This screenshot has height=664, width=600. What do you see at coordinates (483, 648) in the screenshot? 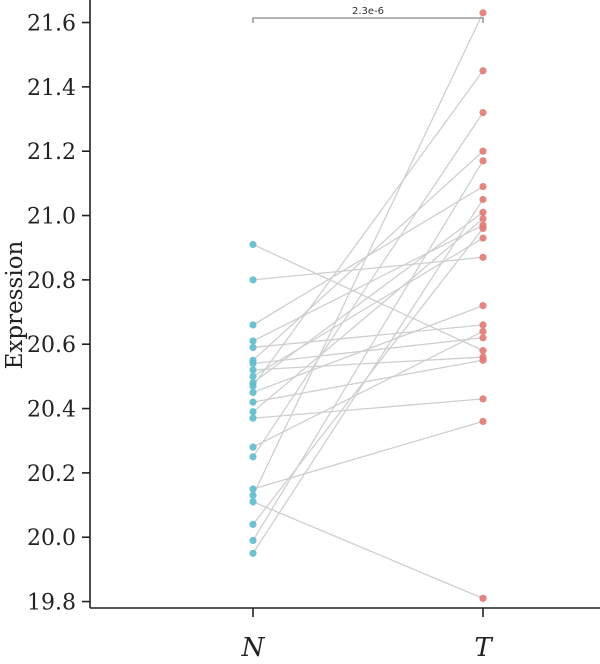
I see `x-tick-label-t: T` at bounding box center [483, 648].